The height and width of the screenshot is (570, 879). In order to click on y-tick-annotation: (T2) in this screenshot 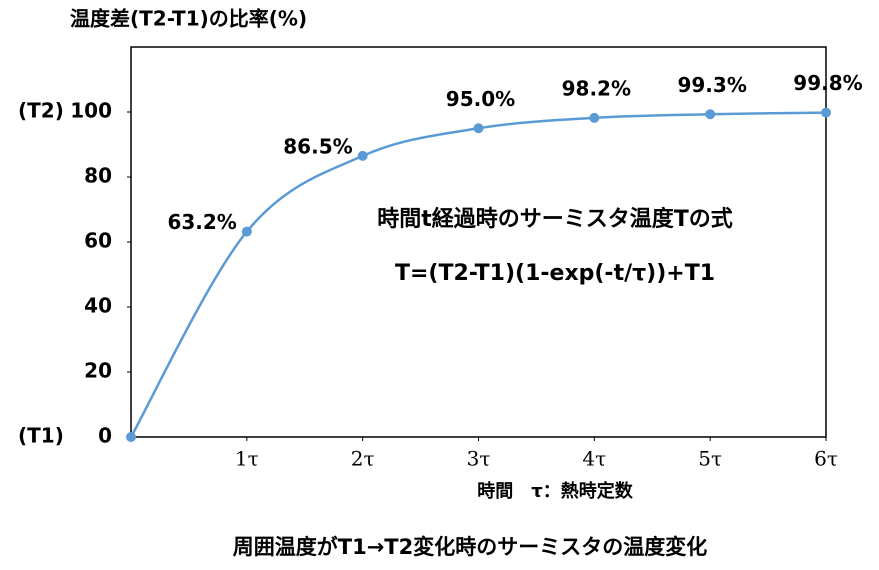, I will do `click(41, 111)`.